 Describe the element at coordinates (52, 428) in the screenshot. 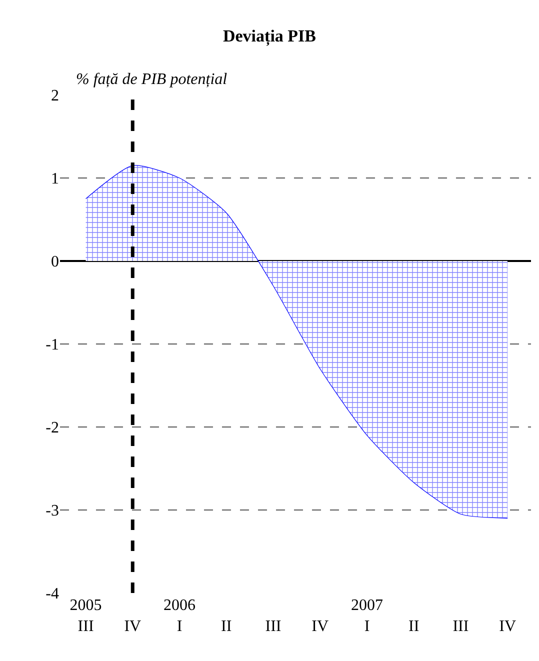

I see `y-tick-label: -2` at that location.